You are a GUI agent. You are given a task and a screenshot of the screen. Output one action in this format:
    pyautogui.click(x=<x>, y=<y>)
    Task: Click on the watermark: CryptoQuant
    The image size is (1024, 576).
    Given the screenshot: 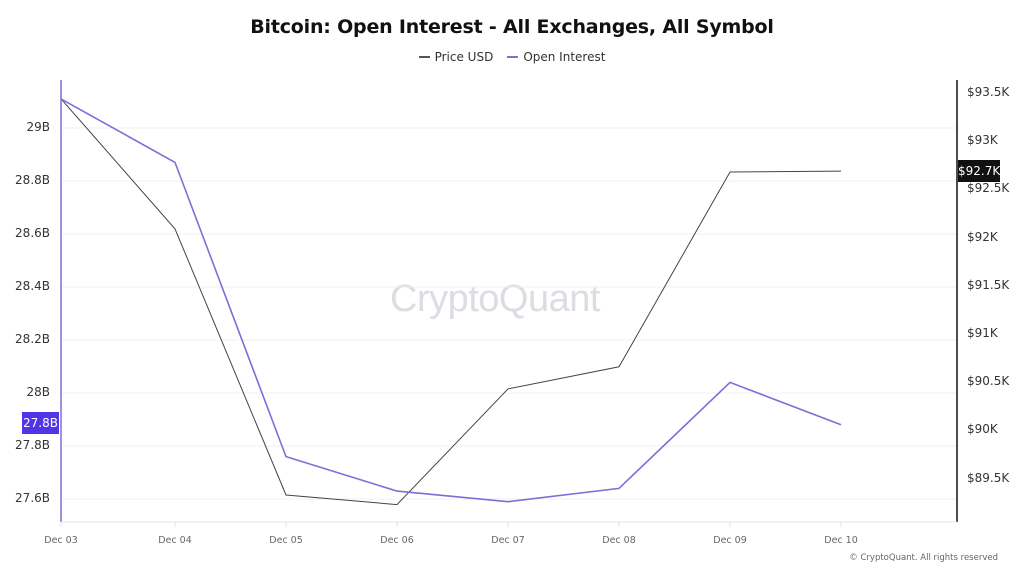 What is the action you would take?
    pyautogui.click(x=495, y=299)
    